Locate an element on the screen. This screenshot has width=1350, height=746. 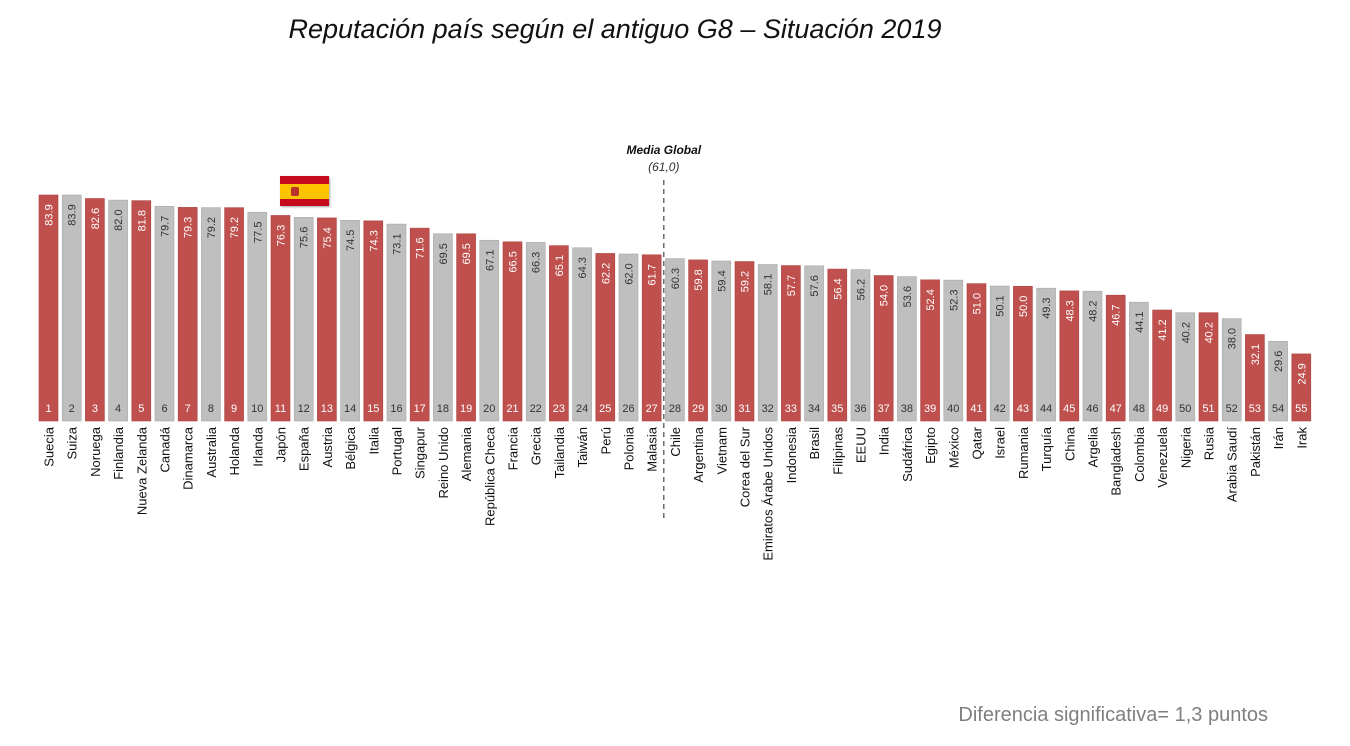
bar-rank-label: 54 is located at coordinates (1278, 409).